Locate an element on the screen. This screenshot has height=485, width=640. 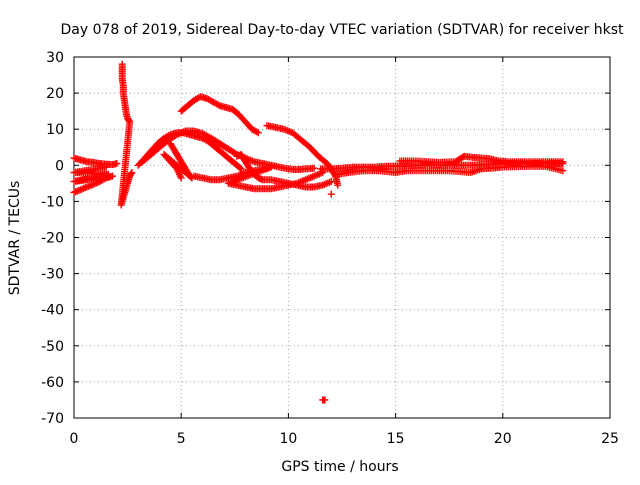
x-axis-label: GPS time / hours is located at coordinates (339, 467).